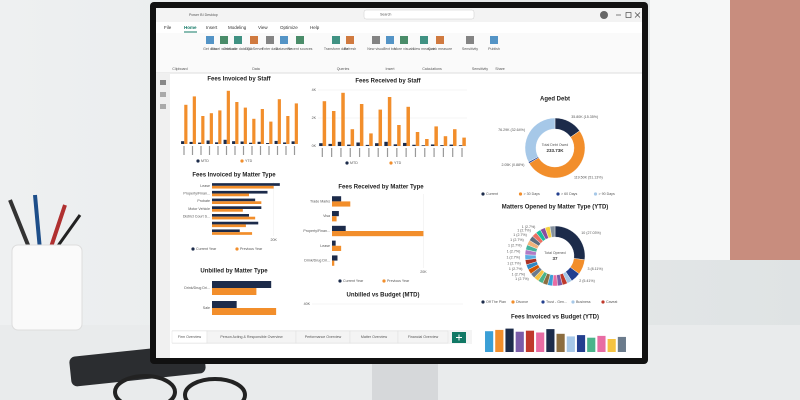 The width and height of the screenshot is (800, 400). What do you see at coordinates (374, 337) in the screenshot?
I see `page-tab-label: Matter Overview` at bounding box center [374, 337].